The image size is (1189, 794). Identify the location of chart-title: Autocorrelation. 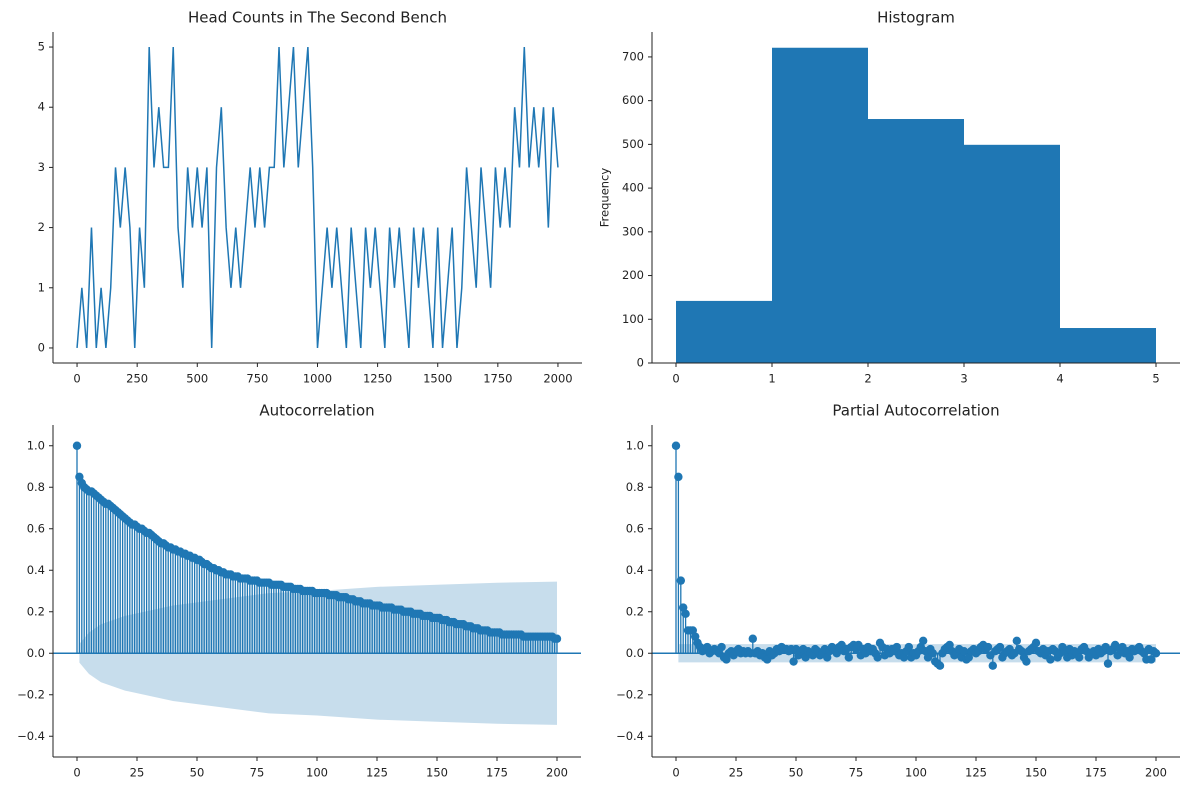
(316, 411).